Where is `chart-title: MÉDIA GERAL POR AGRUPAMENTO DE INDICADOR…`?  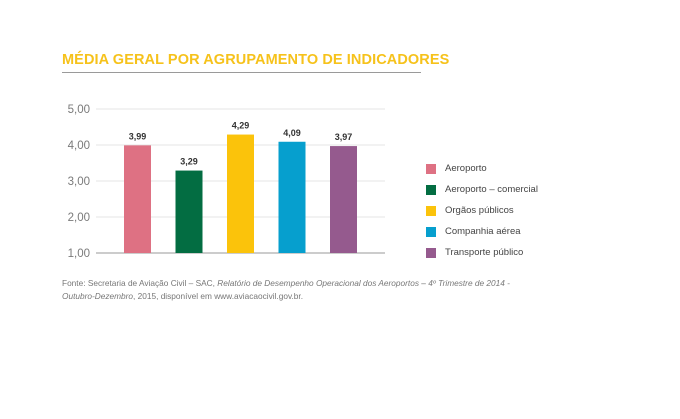
chart-title: MÉDIA GERAL POR AGRUPAMENTO DE INDICADOR… is located at coordinates (256, 60).